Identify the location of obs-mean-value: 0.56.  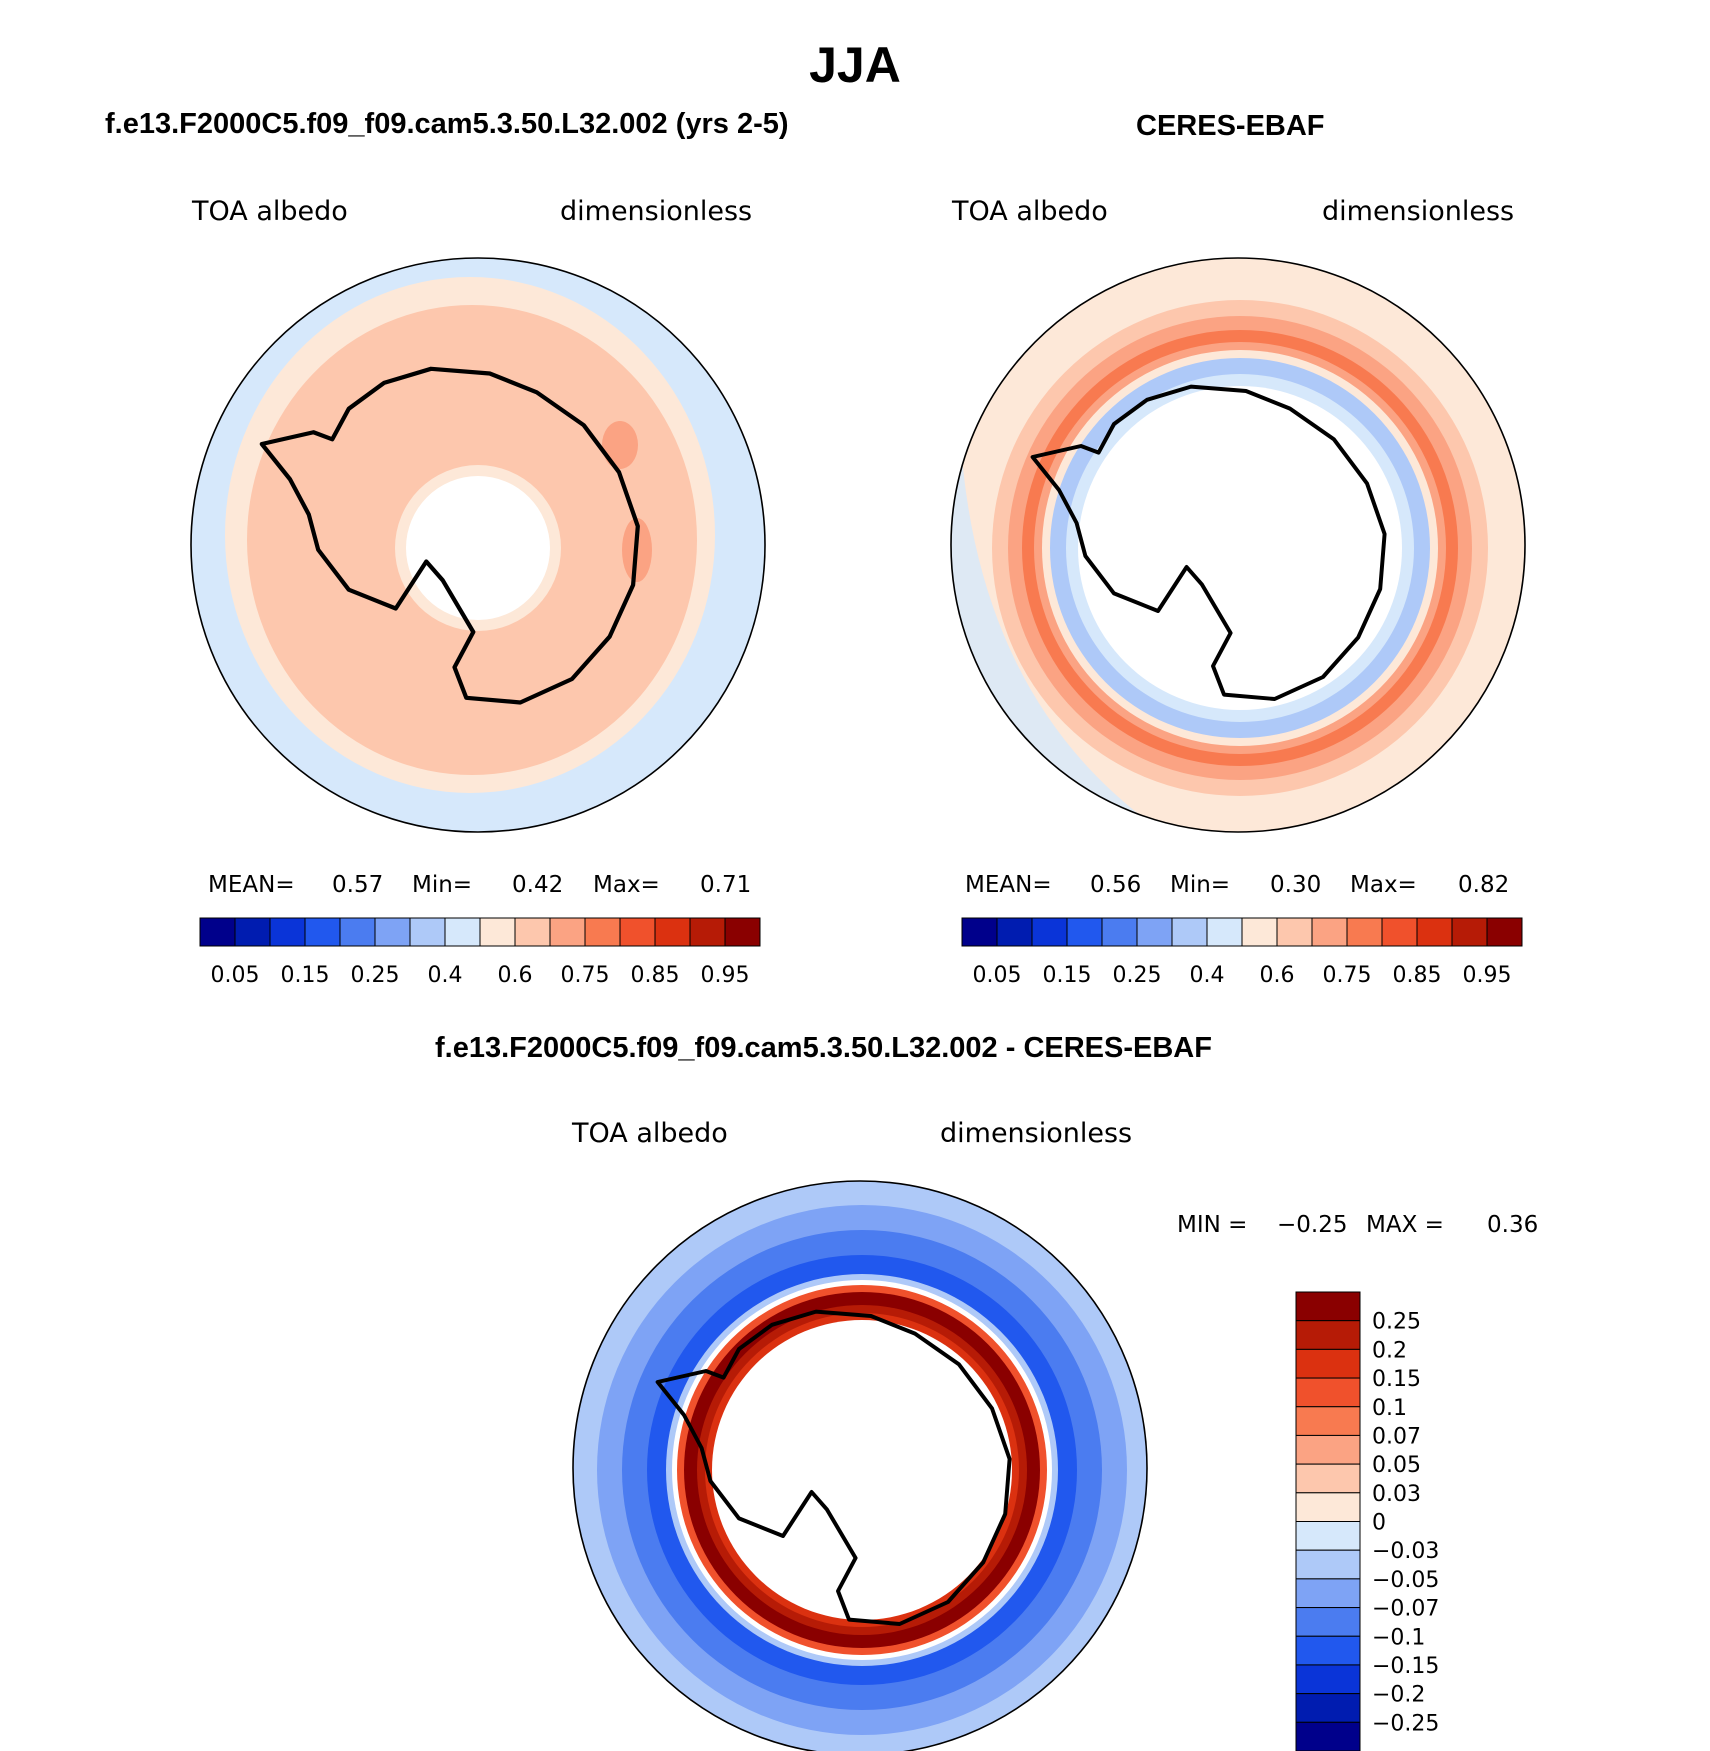
(1116, 885).